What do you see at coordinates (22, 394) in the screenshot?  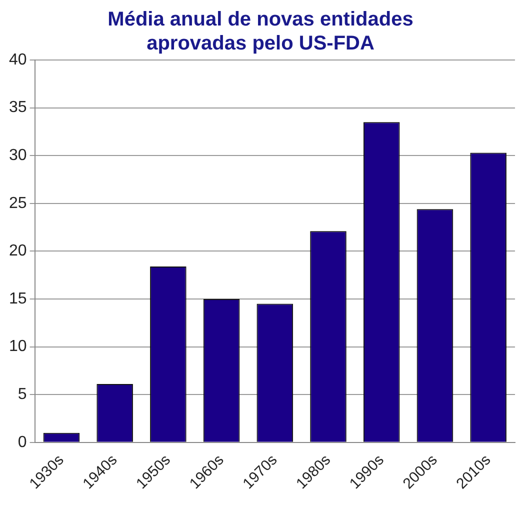 I see `y-tick-label: 5` at bounding box center [22, 394].